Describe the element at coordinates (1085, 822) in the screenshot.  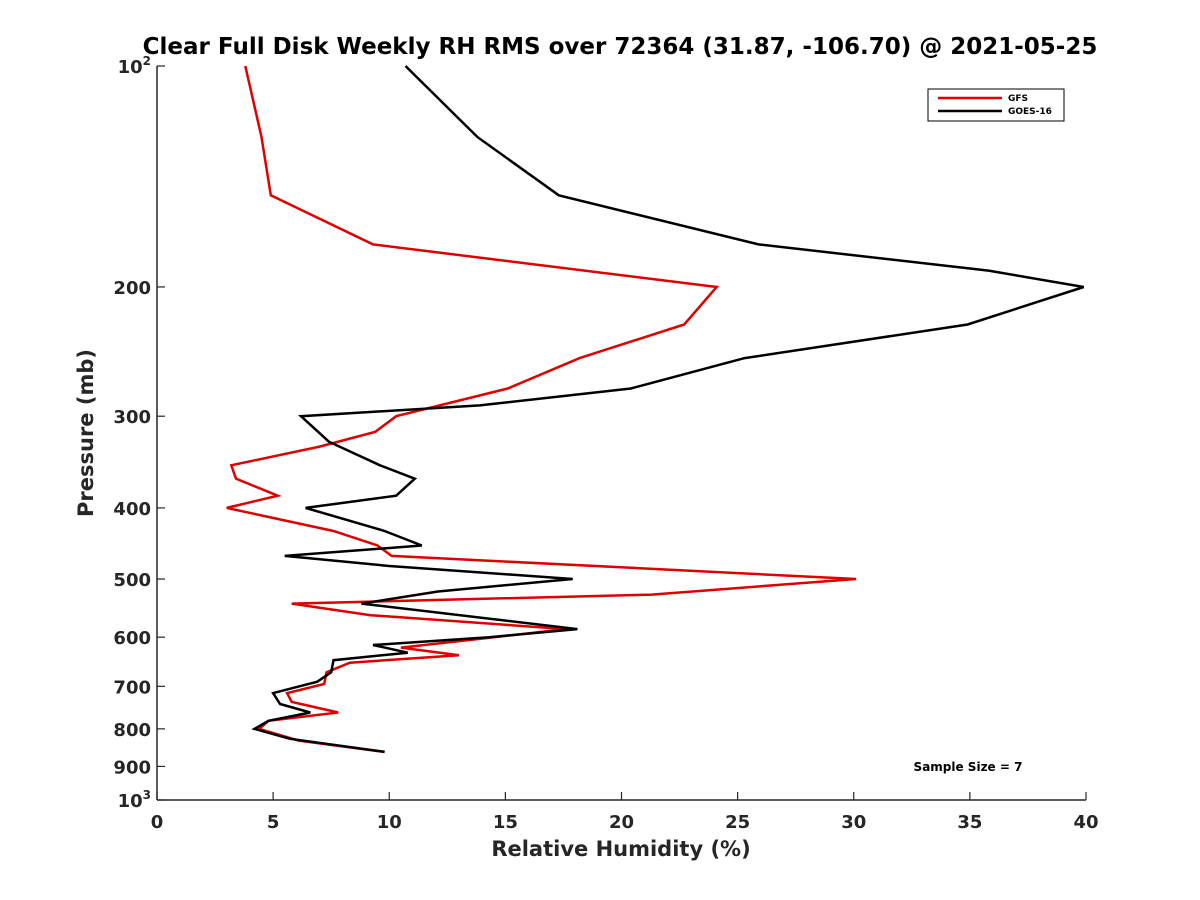
I see `x-tick-label: 40` at that location.